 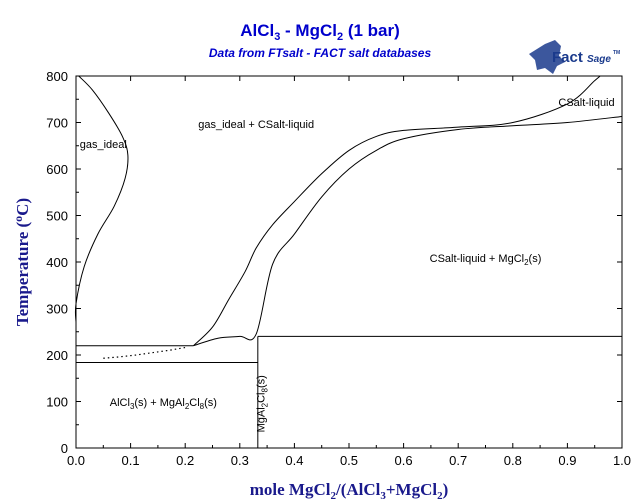 What do you see at coordinates (103, 145) in the screenshot?
I see `region-label-gas-ideal: gas_ideal` at bounding box center [103, 145].